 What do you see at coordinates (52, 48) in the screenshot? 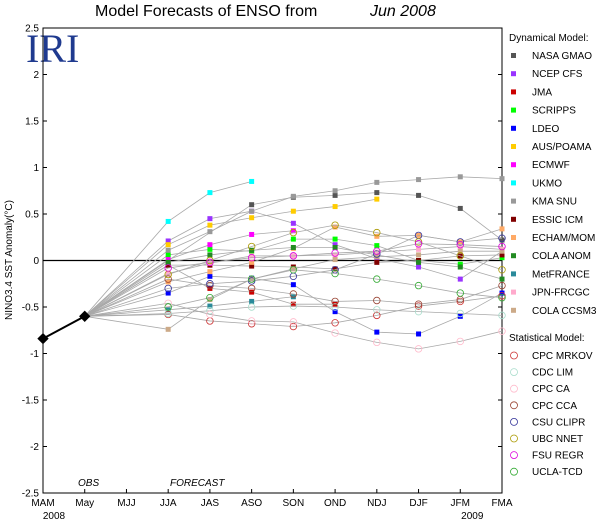
I see `iri-logo: IRI` at bounding box center [52, 48].